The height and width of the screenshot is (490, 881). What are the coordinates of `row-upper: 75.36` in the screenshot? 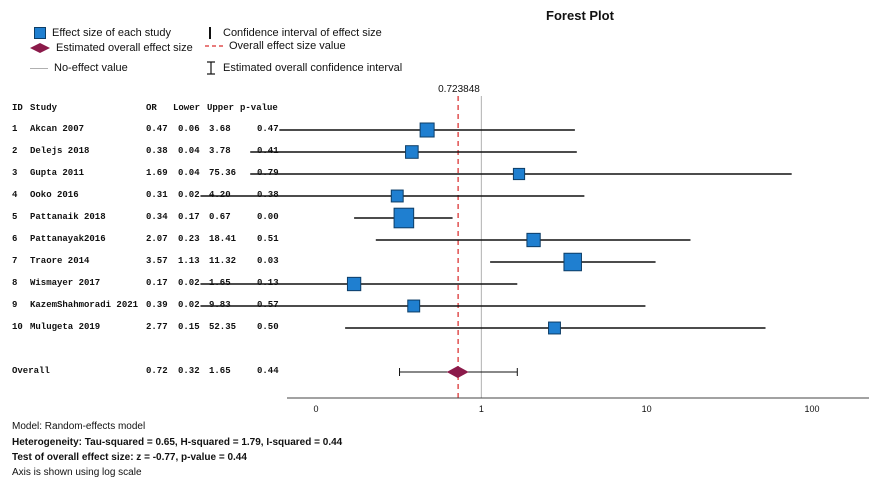 It's located at (223, 173).